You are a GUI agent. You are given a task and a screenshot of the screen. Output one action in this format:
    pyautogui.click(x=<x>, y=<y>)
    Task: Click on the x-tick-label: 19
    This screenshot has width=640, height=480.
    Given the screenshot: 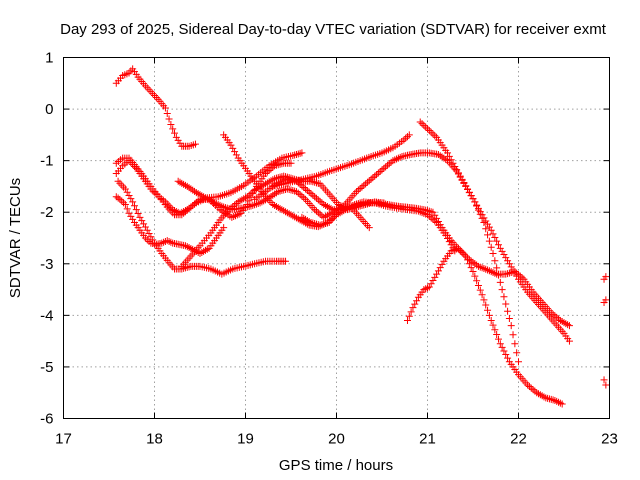 What is the action you would take?
    pyautogui.click(x=245, y=439)
    